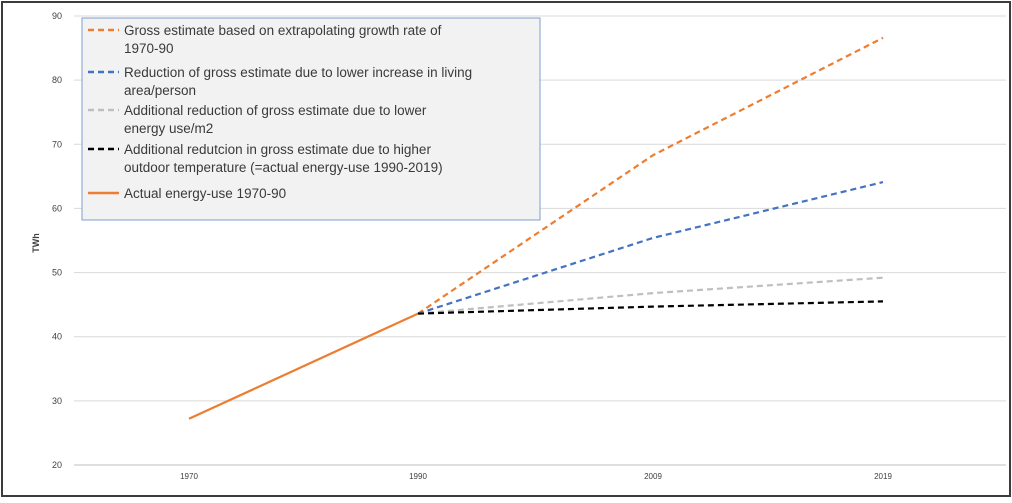 This screenshot has height=503, width=1012. What do you see at coordinates (883, 476) in the screenshot?
I see `x-tick-label-2019: 2019` at bounding box center [883, 476].